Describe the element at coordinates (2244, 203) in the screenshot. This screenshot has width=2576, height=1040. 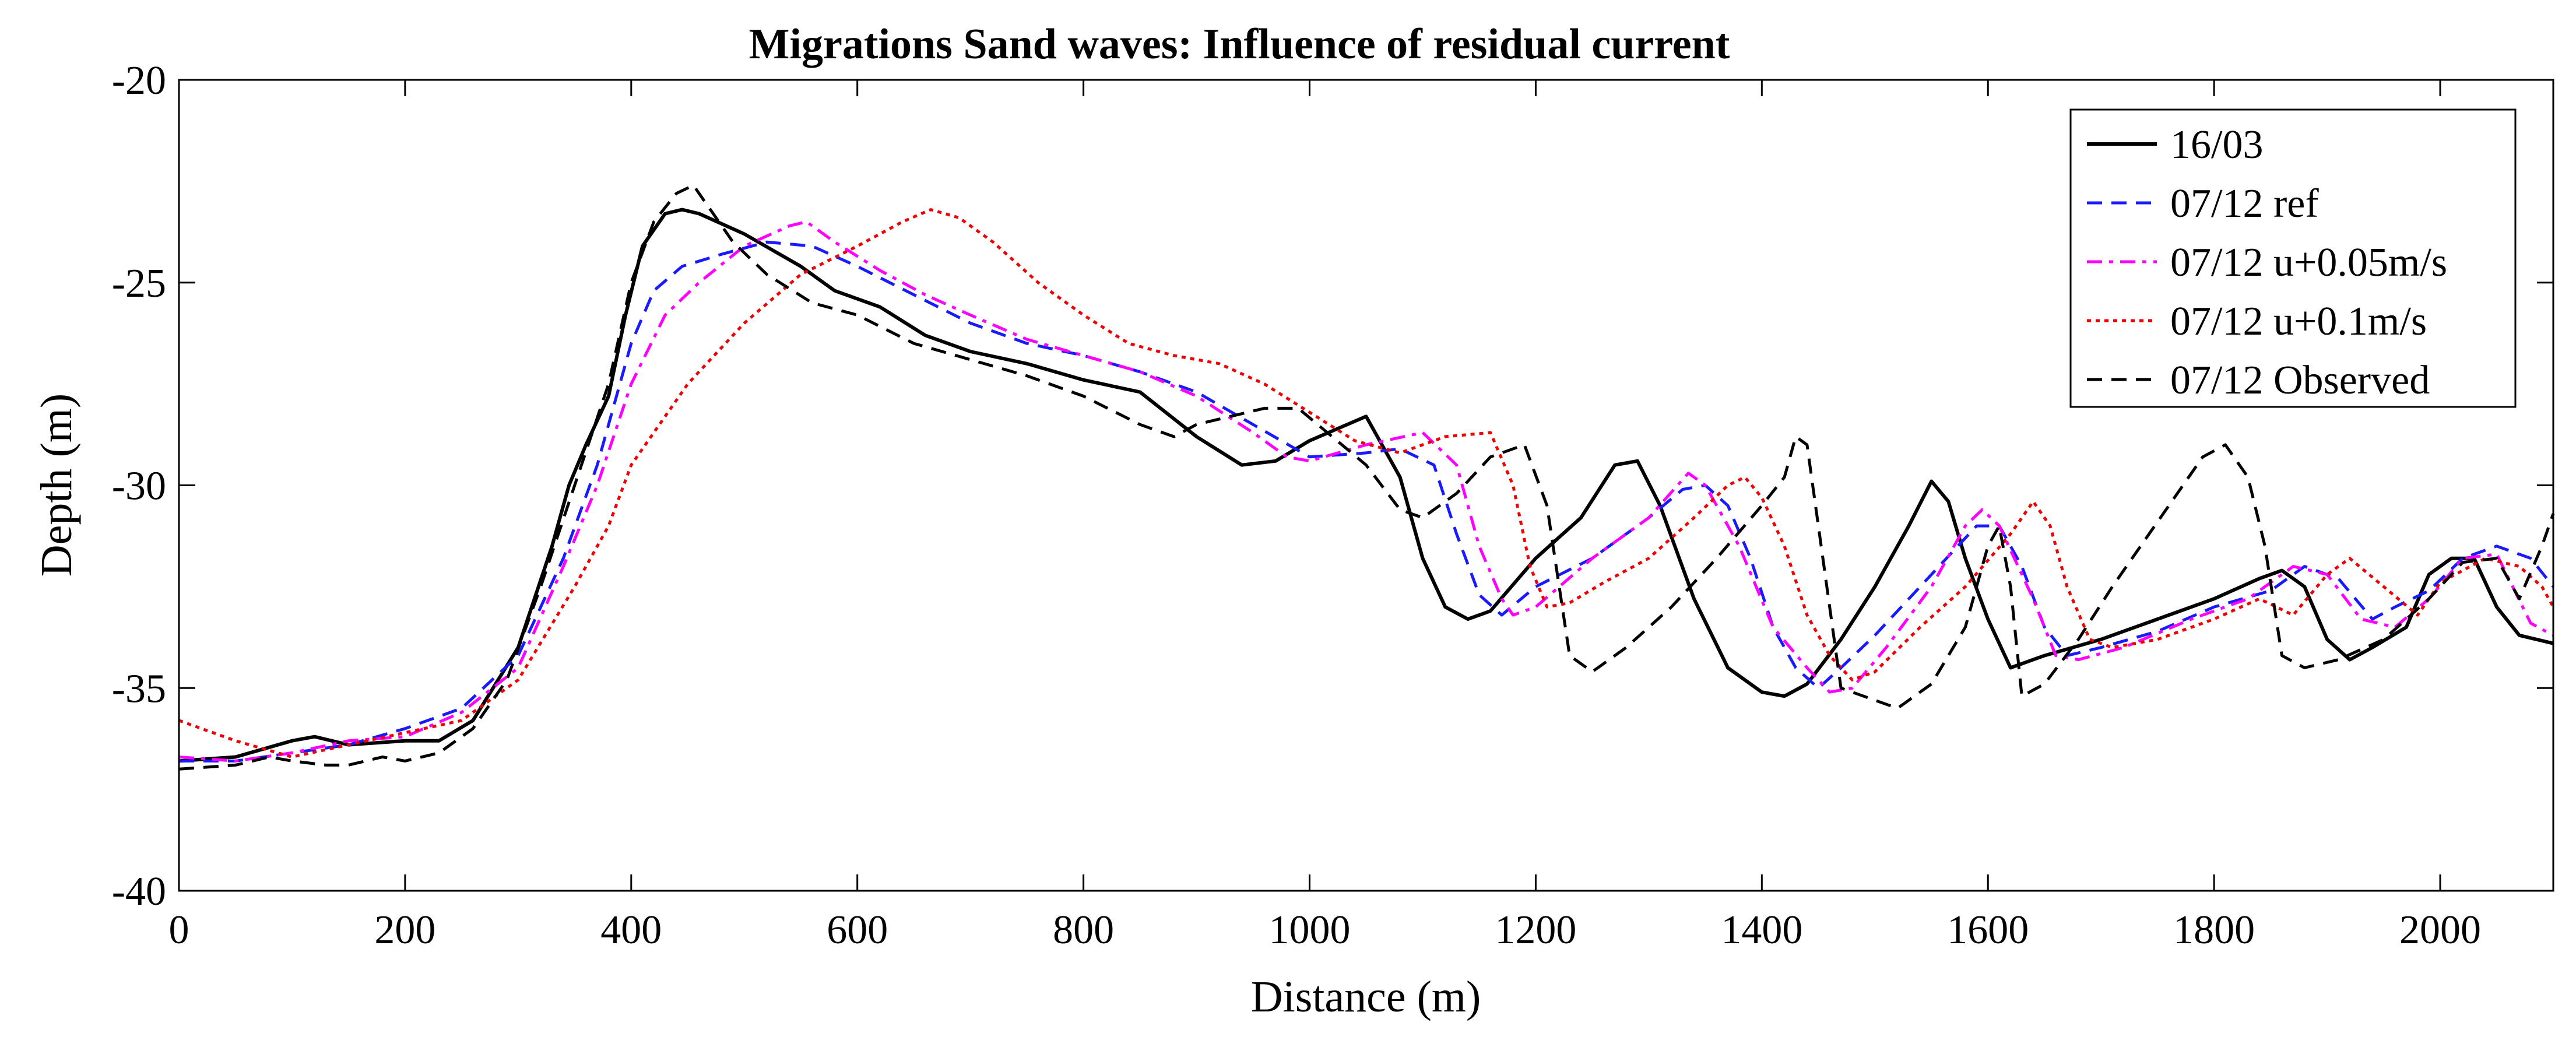
I see `legend-label: 07/12 ref` at that location.